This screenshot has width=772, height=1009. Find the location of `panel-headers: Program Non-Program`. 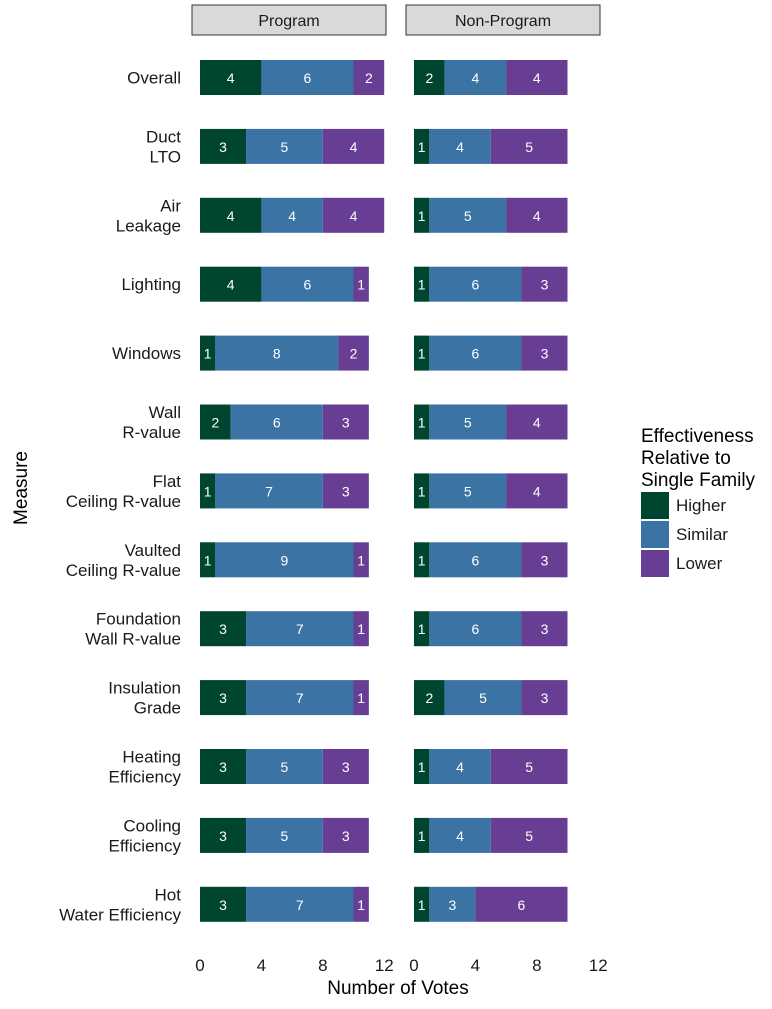

panel-headers: Program Non-Program is located at coordinates (396, 20).